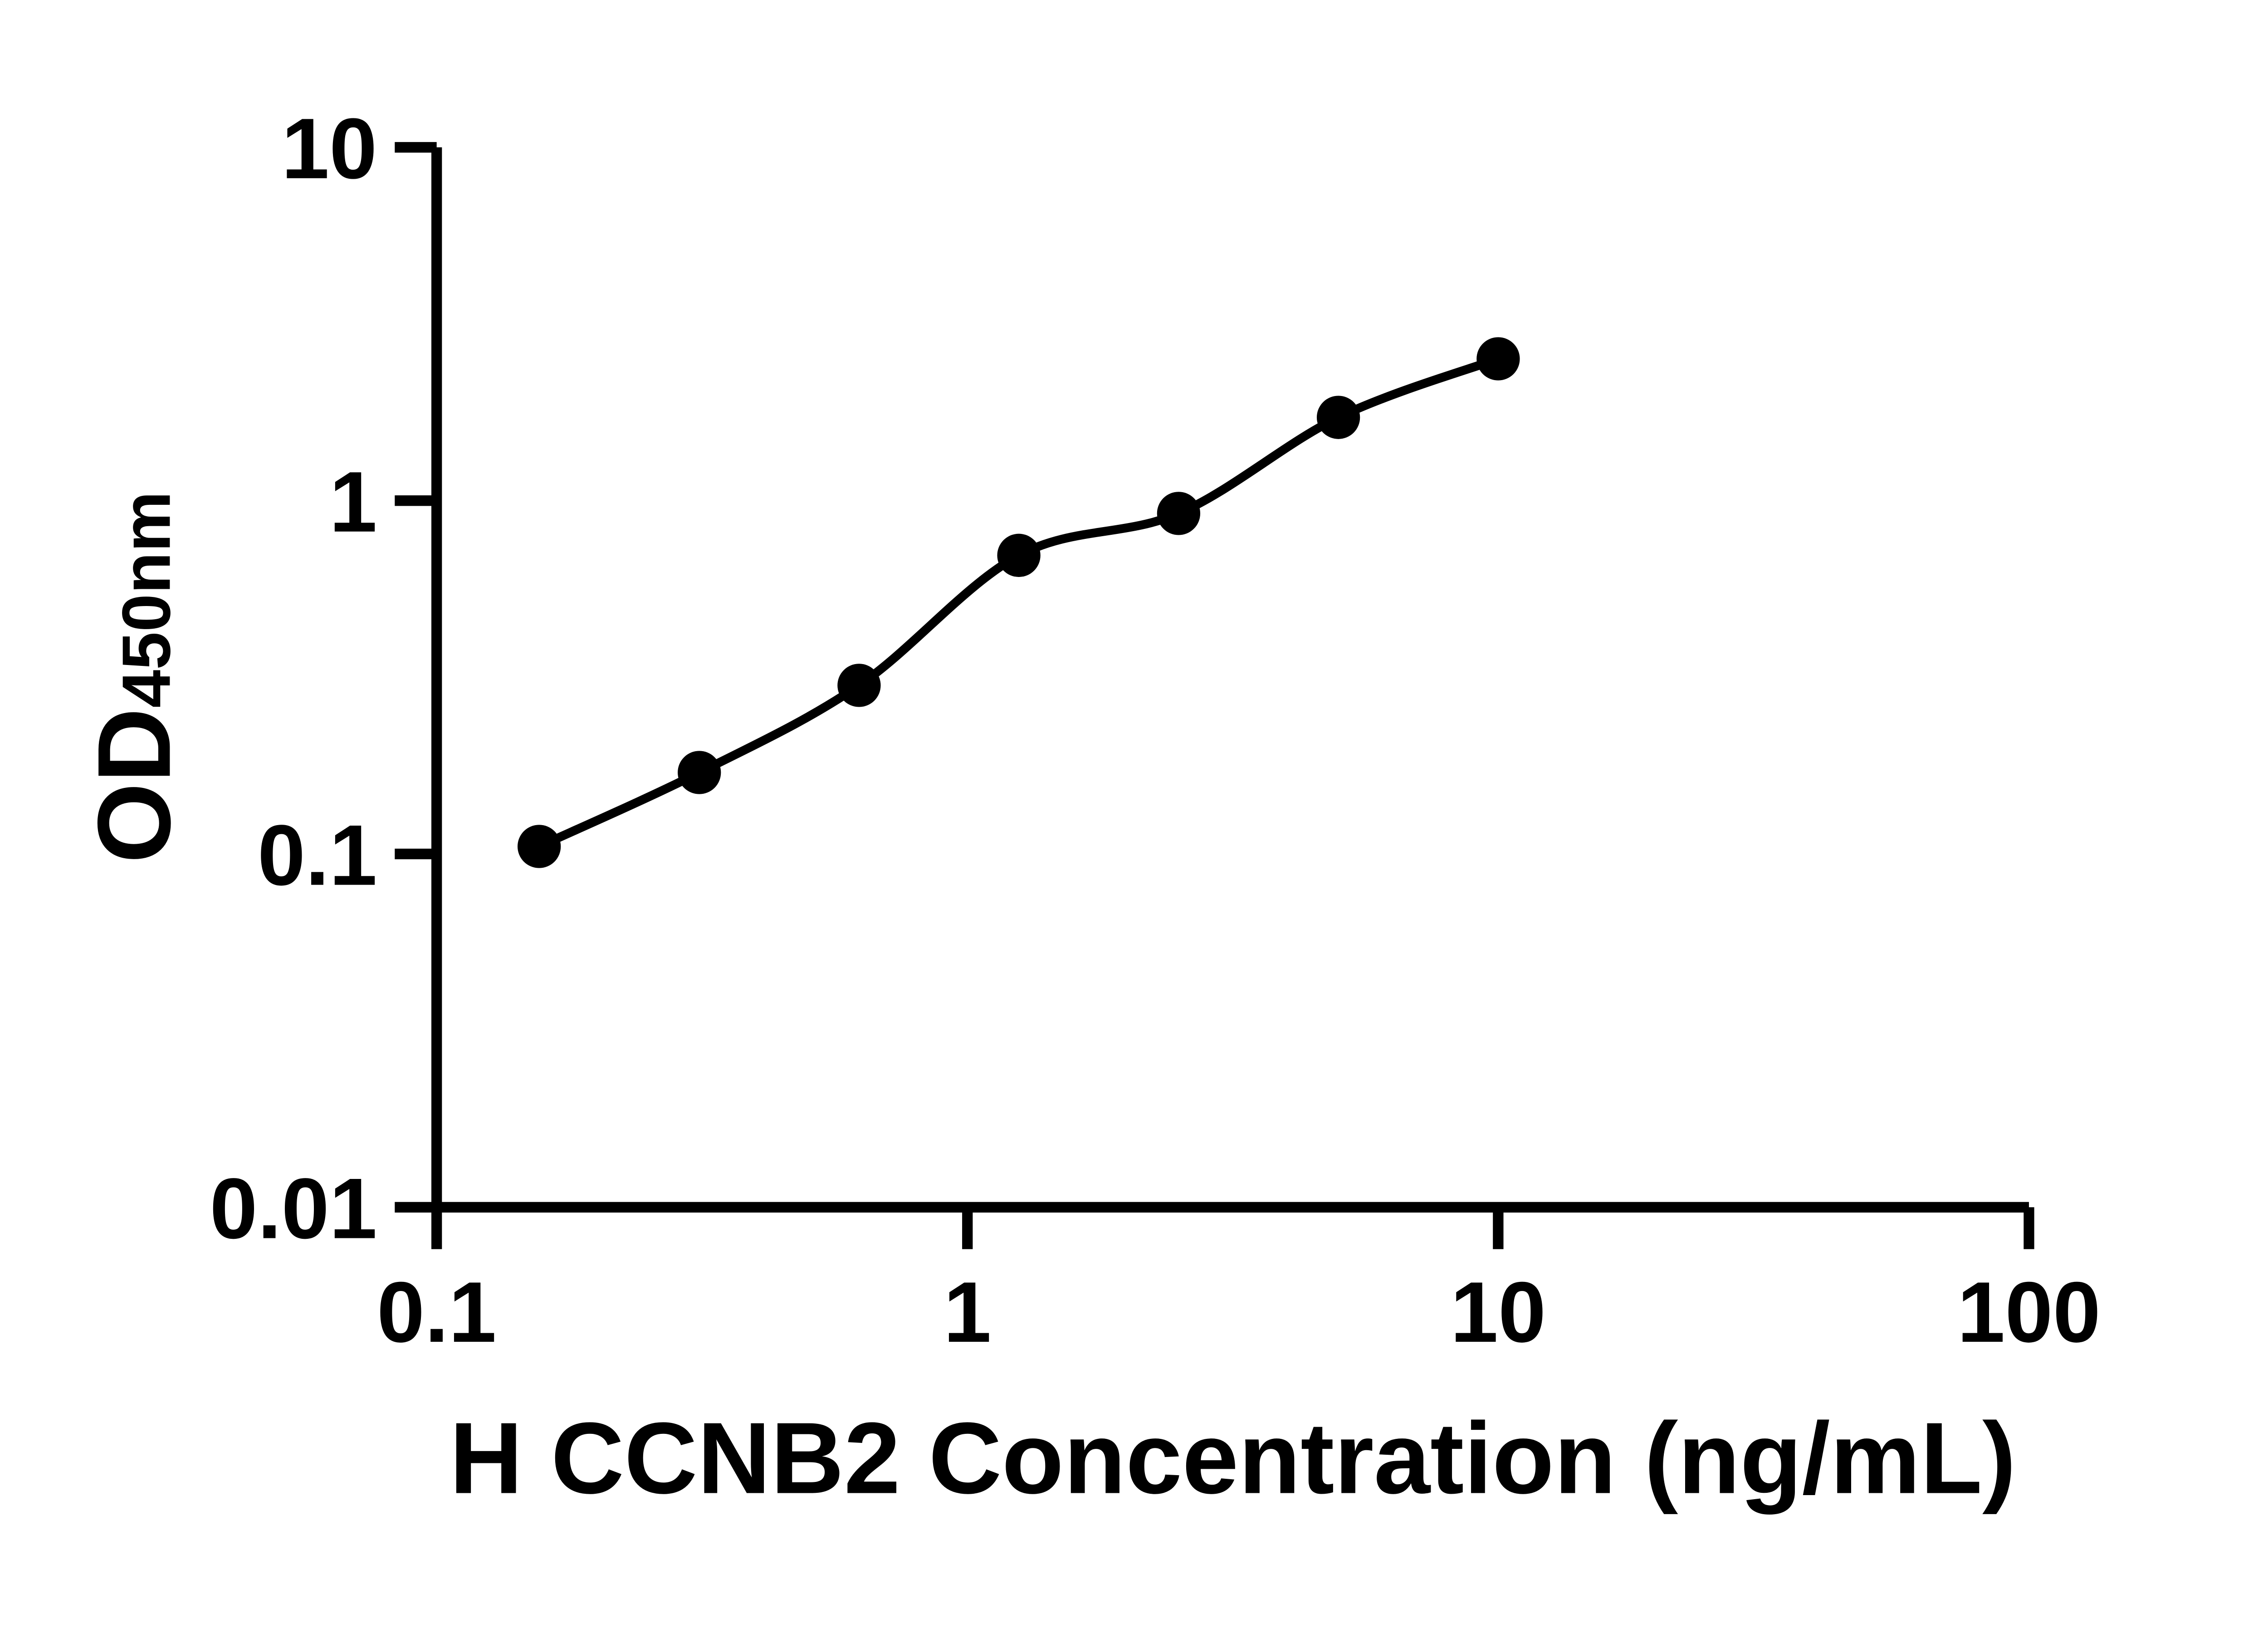 Image resolution: width=2268 pixels, height=1633 pixels. I want to click on y-tick-label: 1, so click(353, 502).